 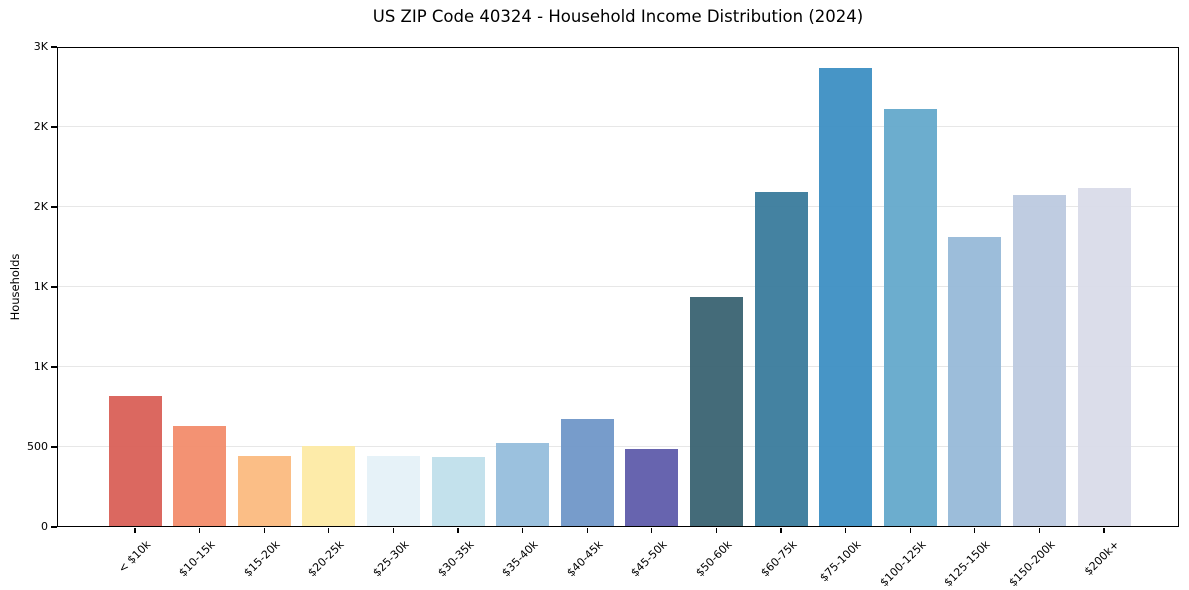 I want to click on x-tick-label: $15-20k, so click(x=262, y=559).